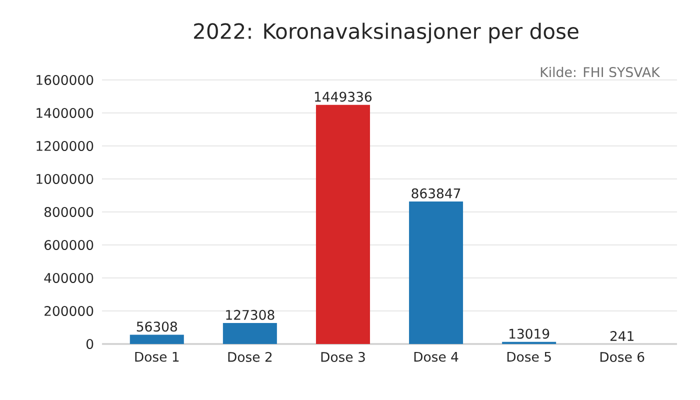 The height and width of the screenshot is (400, 700). What do you see at coordinates (343, 97) in the screenshot?
I see `data-label: 1449336` at bounding box center [343, 97].